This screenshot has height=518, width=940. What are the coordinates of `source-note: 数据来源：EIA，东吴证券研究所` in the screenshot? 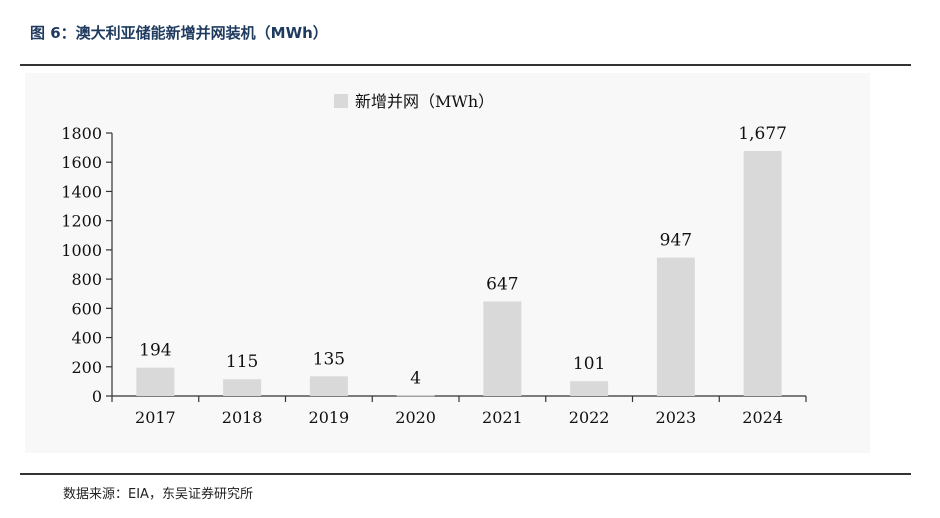 It's located at (158, 494).